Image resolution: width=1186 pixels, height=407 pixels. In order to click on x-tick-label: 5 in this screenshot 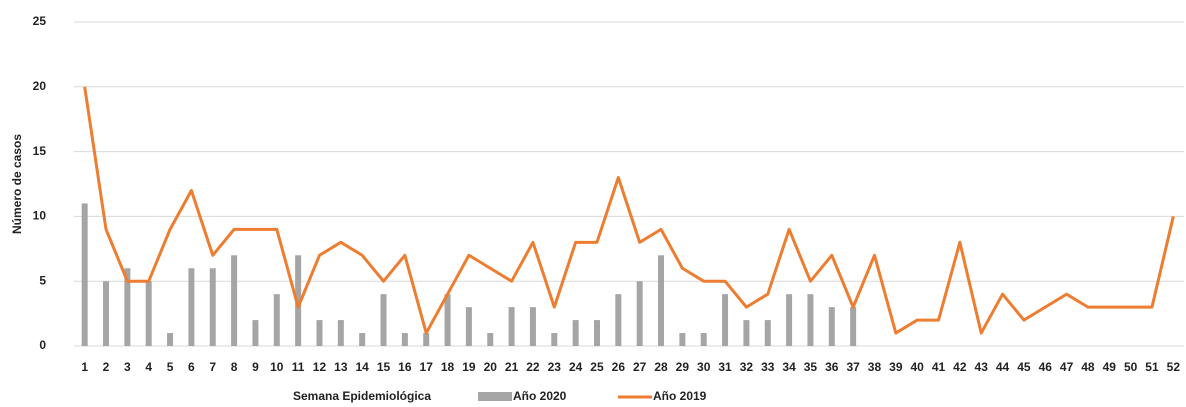, I will do `click(170, 367)`.